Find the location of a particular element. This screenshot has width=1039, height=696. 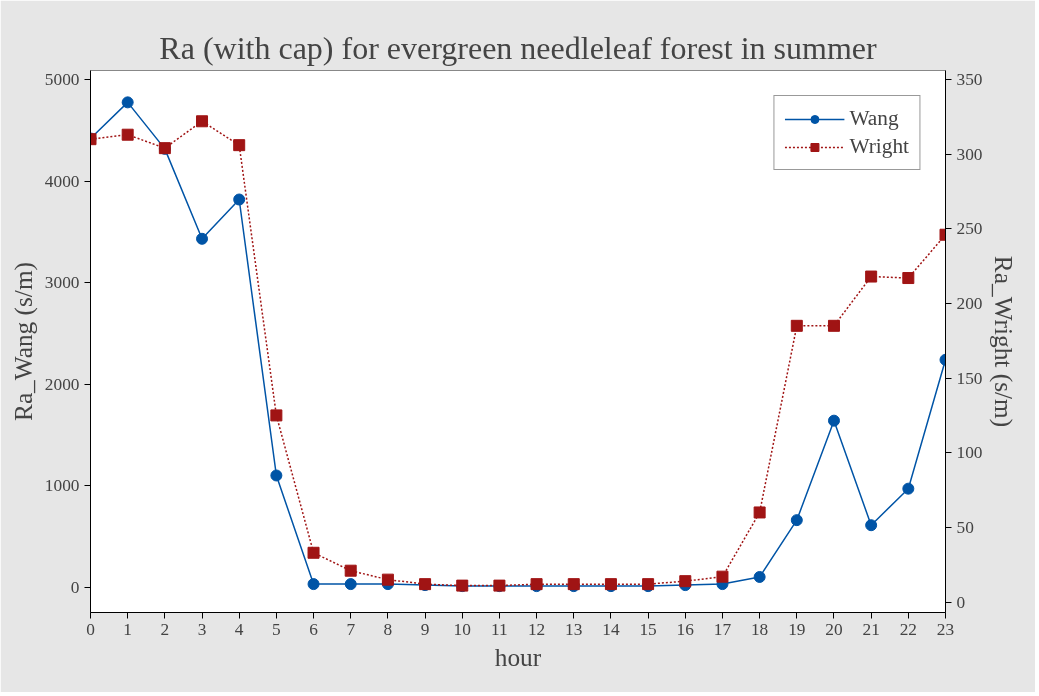

legend-label: Wang is located at coordinates (874, 118).